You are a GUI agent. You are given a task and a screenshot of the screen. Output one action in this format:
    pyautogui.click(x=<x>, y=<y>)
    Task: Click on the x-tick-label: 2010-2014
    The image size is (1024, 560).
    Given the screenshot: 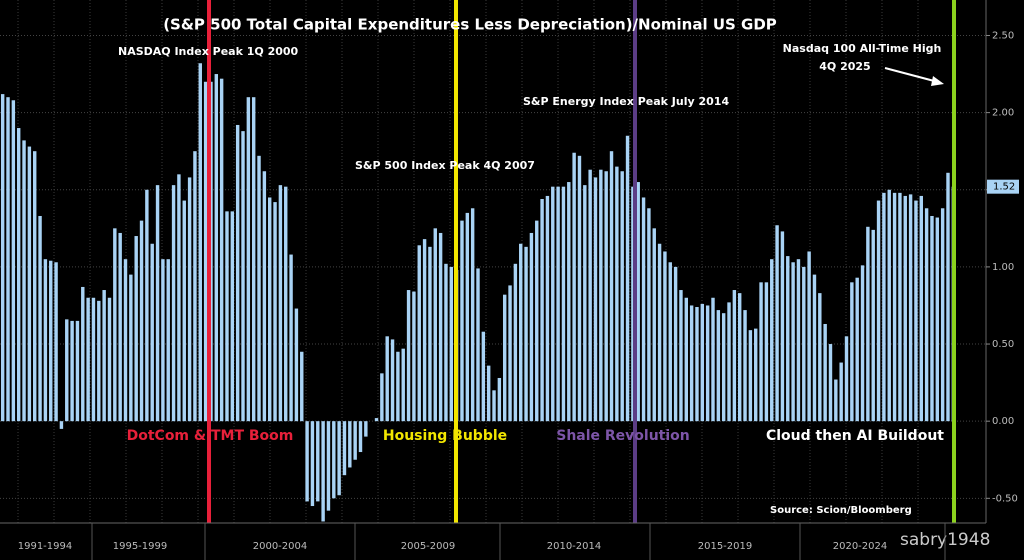 What is the action you would take?
    pyautogui.click(x=574, y=546)
    